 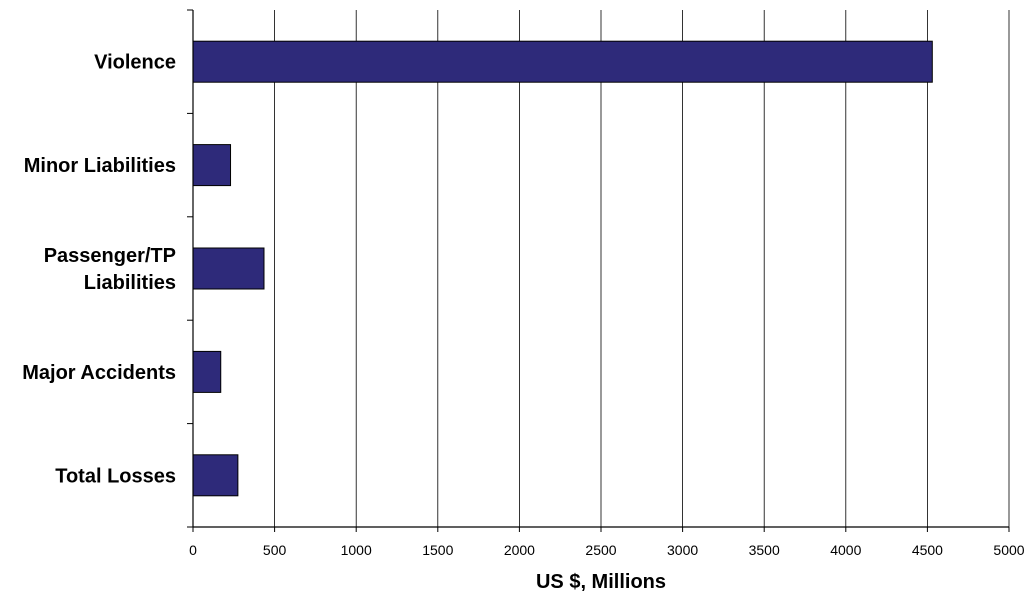 What do you see at coordinates (193, 550) in the screenshot?
I see `x-tick-label: 0` at bounding box center [193, 550].